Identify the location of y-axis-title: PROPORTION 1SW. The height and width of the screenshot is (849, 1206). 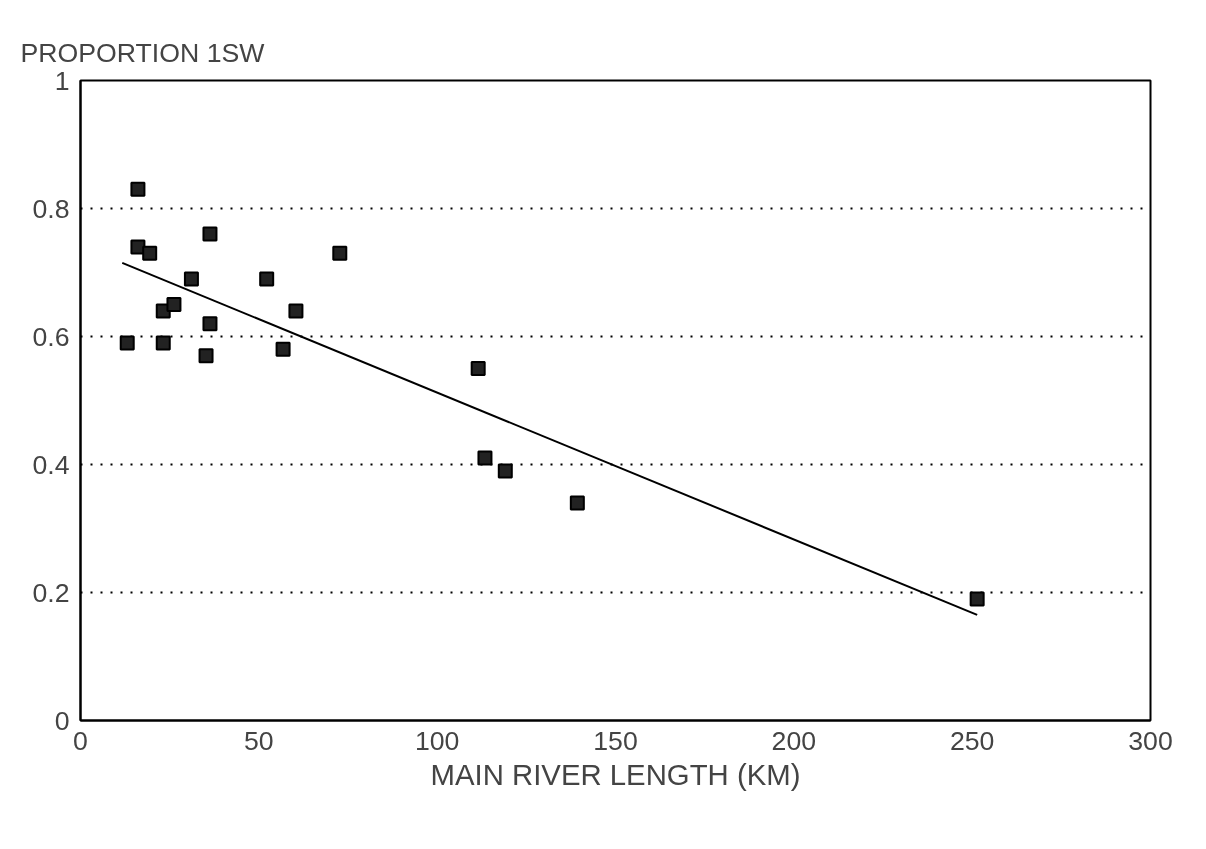
(143, 53).